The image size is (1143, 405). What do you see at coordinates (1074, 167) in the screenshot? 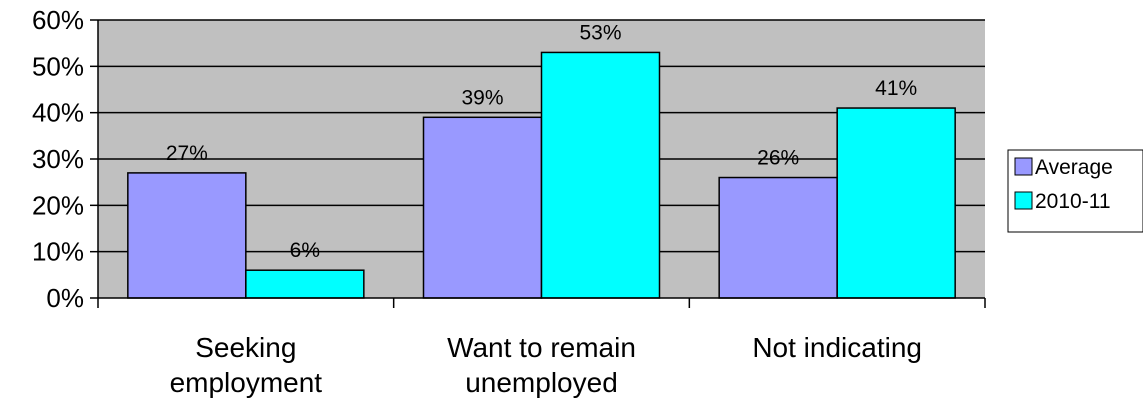
I see `legend-label: Average` at bounding box center [1074, 167].